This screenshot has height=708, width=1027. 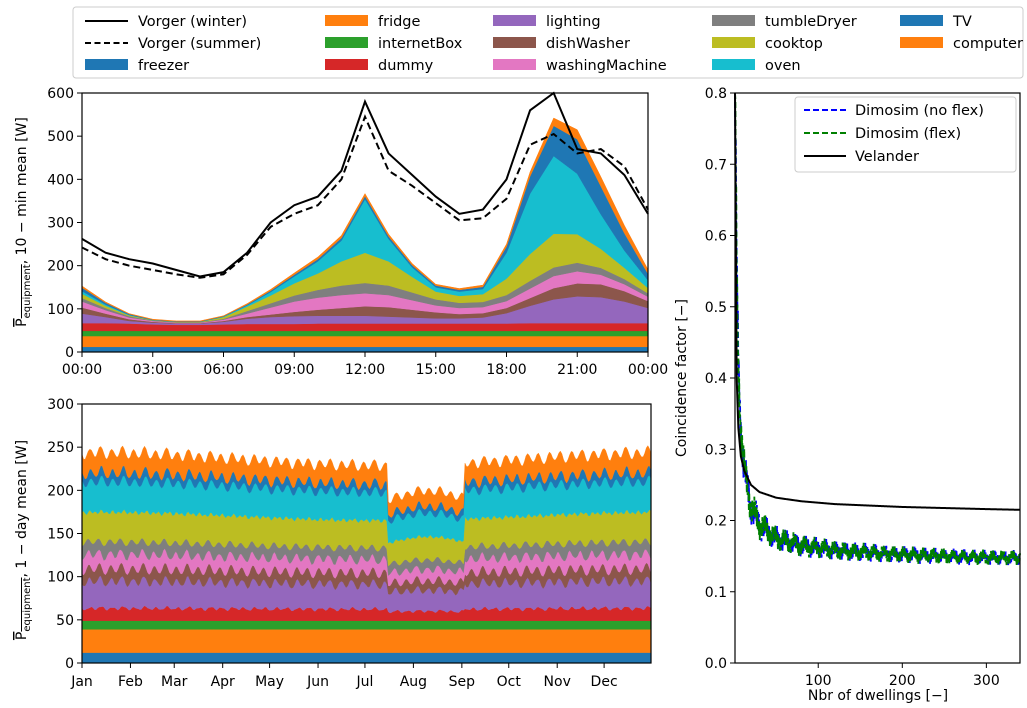 What do you see at coordinates (223, 370) in the screenshot?
I see `xtick-label: 06:00` at bounding box center [223, 370].